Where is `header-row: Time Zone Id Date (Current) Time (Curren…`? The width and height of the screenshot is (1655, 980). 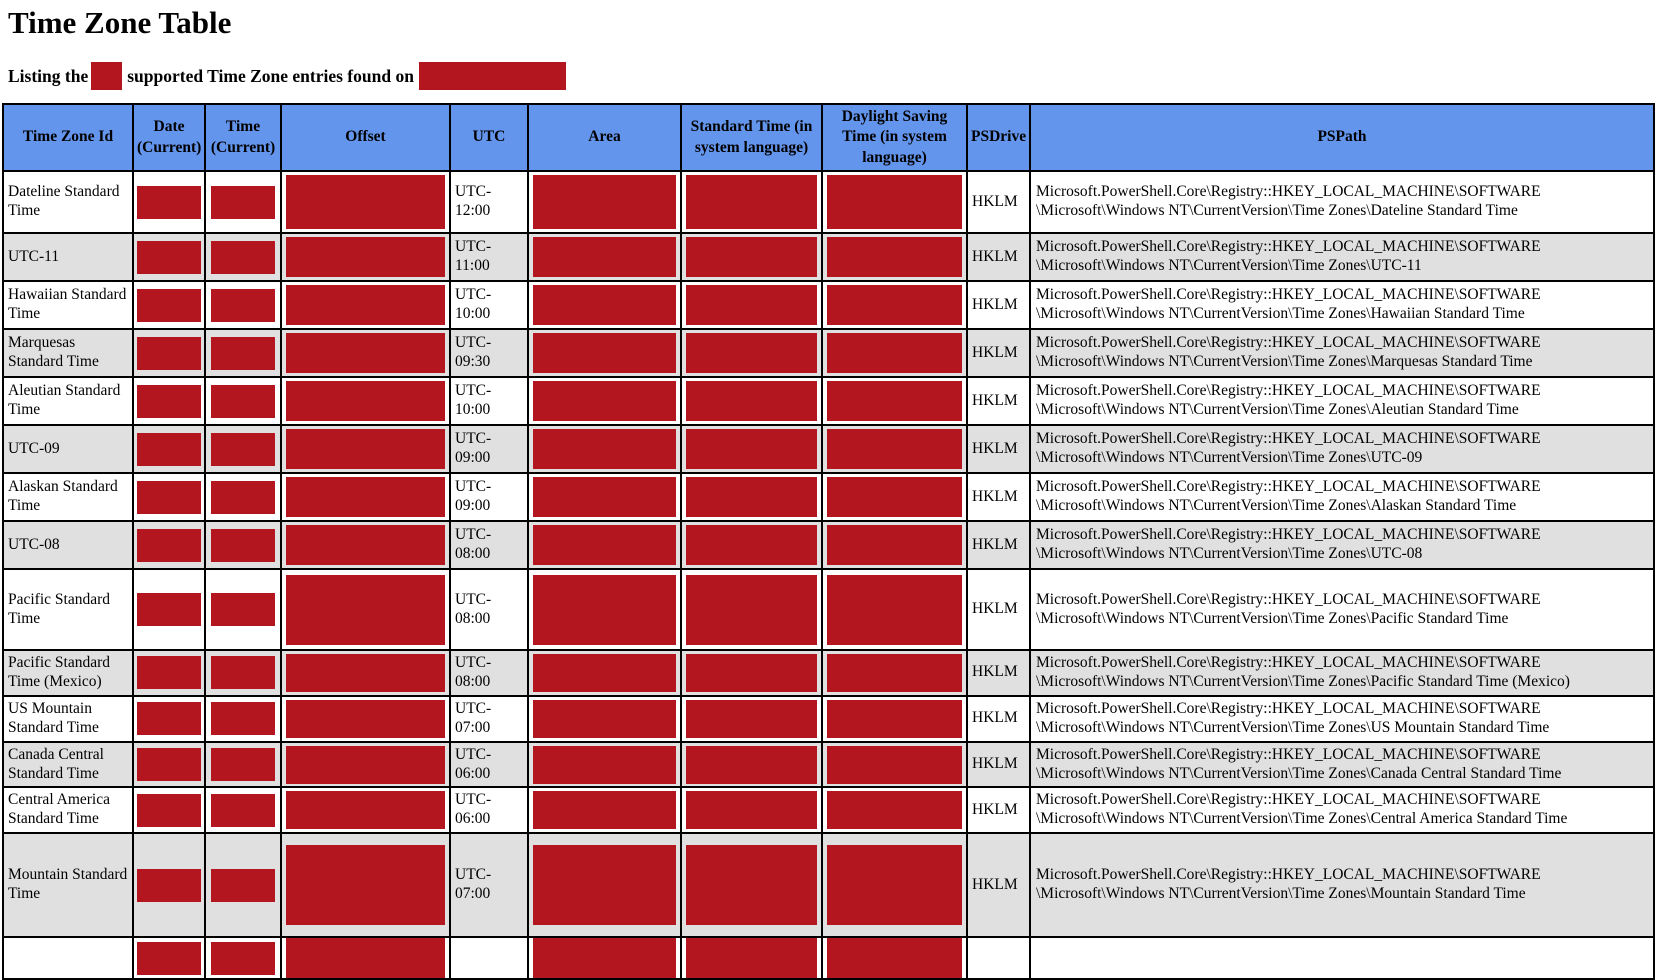
header-row: Time Zone Id Date (Current) Time (Curren… is located at coordinates (828, 137).